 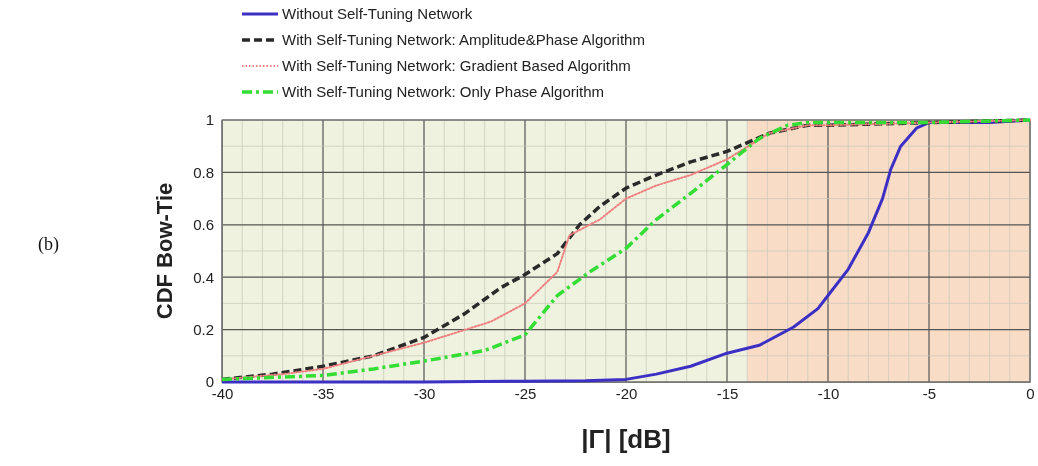 What do you see at coordinates (929, 393) in the screenshot?
I see `x-tick-label: -5` at bounding box center [929, 393].